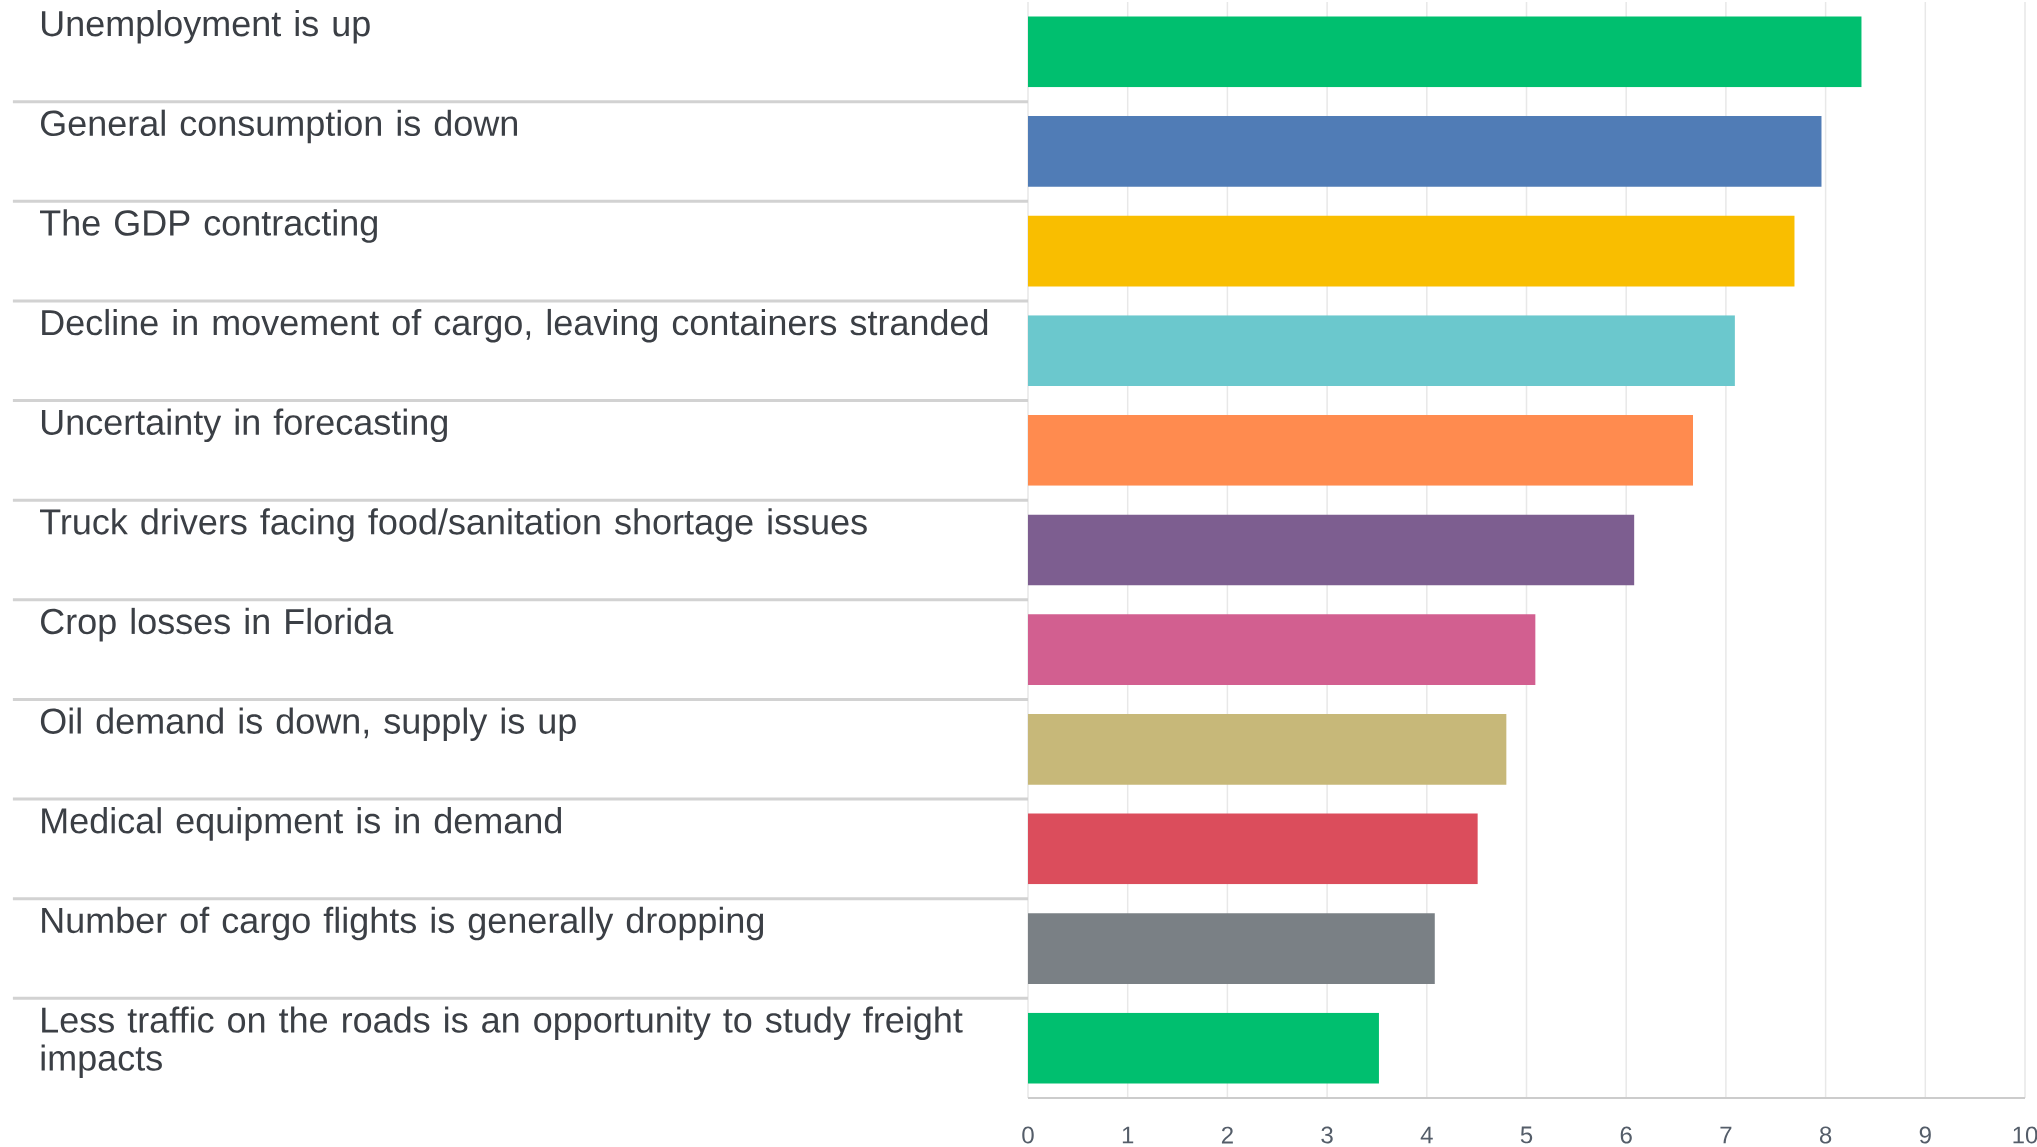  I want to click on x-tick-label: 0, so click(1028, 1135).